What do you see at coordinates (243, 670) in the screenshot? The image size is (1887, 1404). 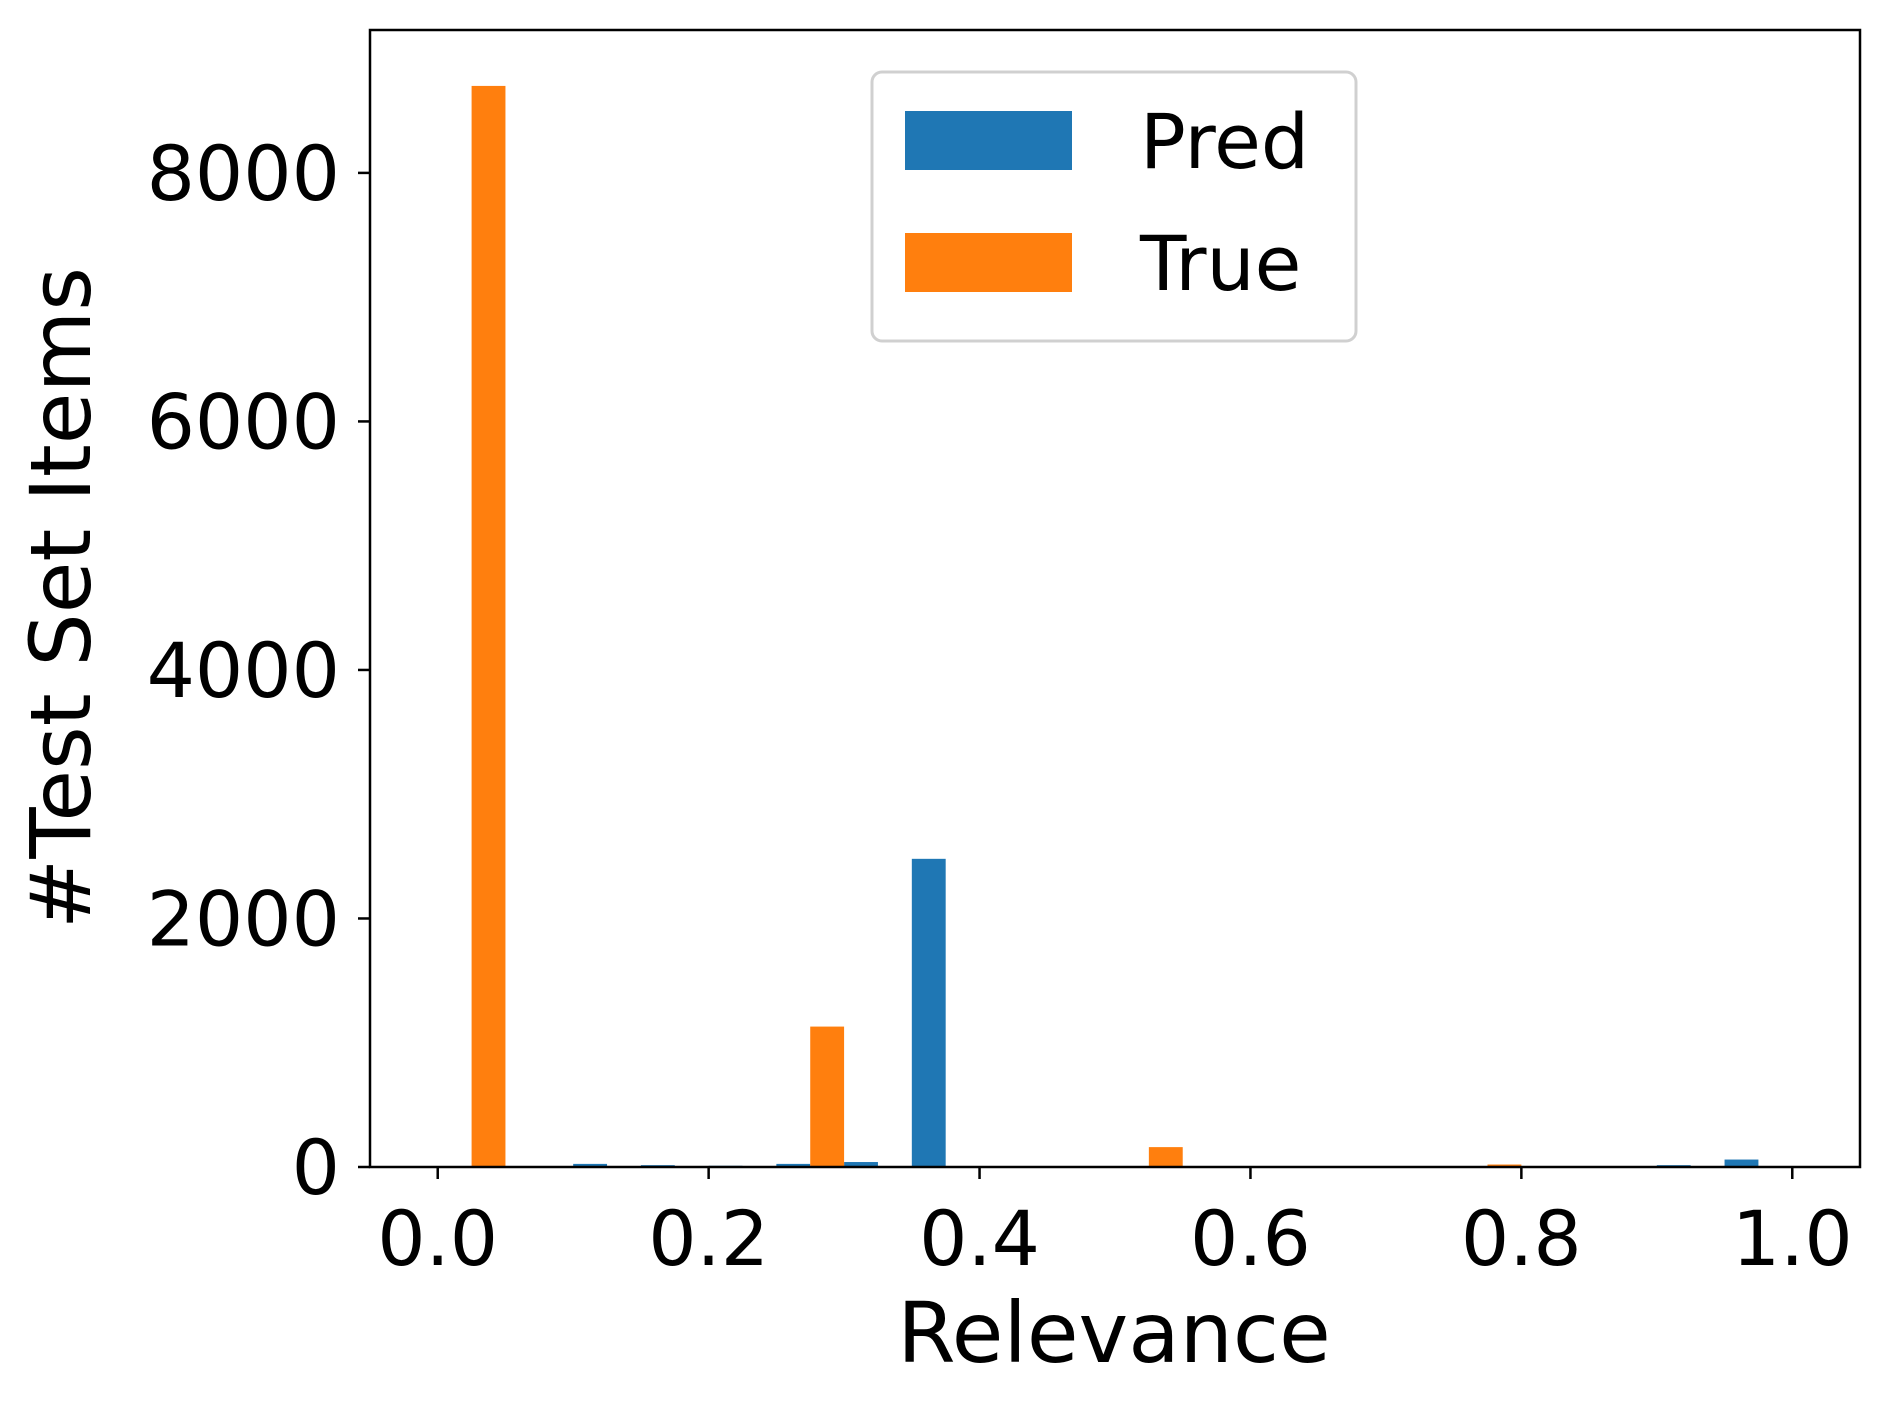 I see `y-tick-label: 4000` at bounding box center [243, 670].